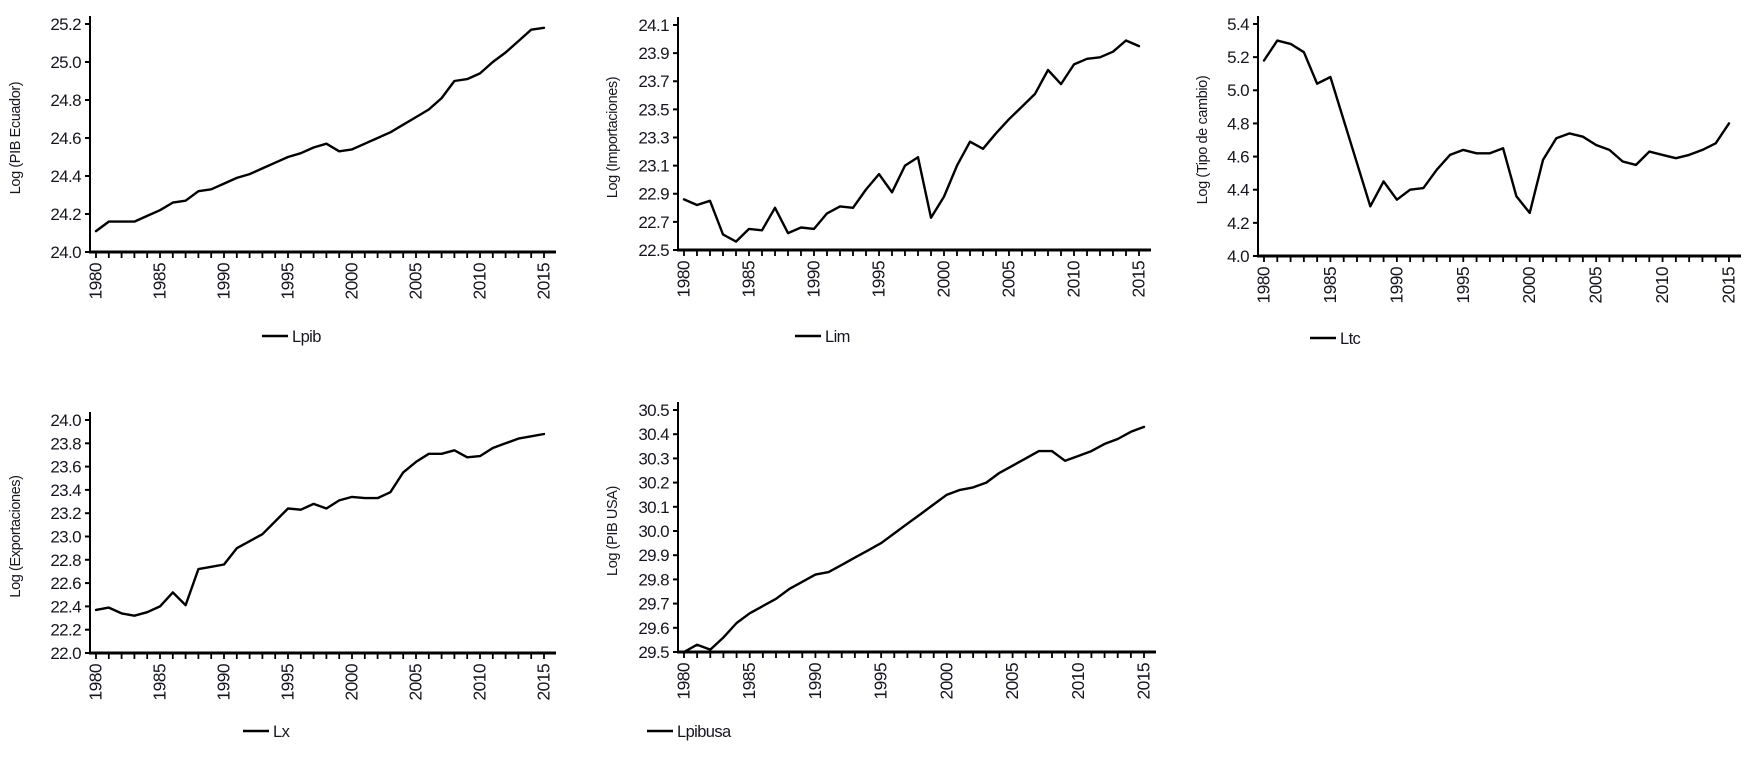  What do you see at coordinates (1238, 24) in the screenshot?
I see `y-tick-label: 5.4` at bounding box center [1238, 24].